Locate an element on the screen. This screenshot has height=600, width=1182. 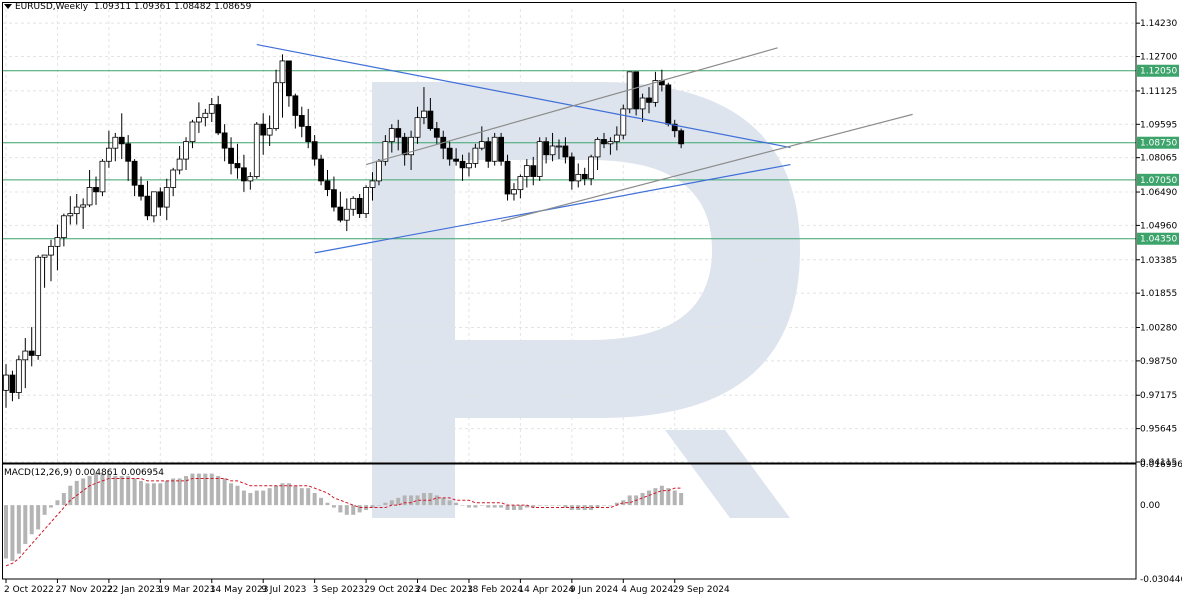
y-tick-label: 1.09595 is located at coordinates (1158, 125).